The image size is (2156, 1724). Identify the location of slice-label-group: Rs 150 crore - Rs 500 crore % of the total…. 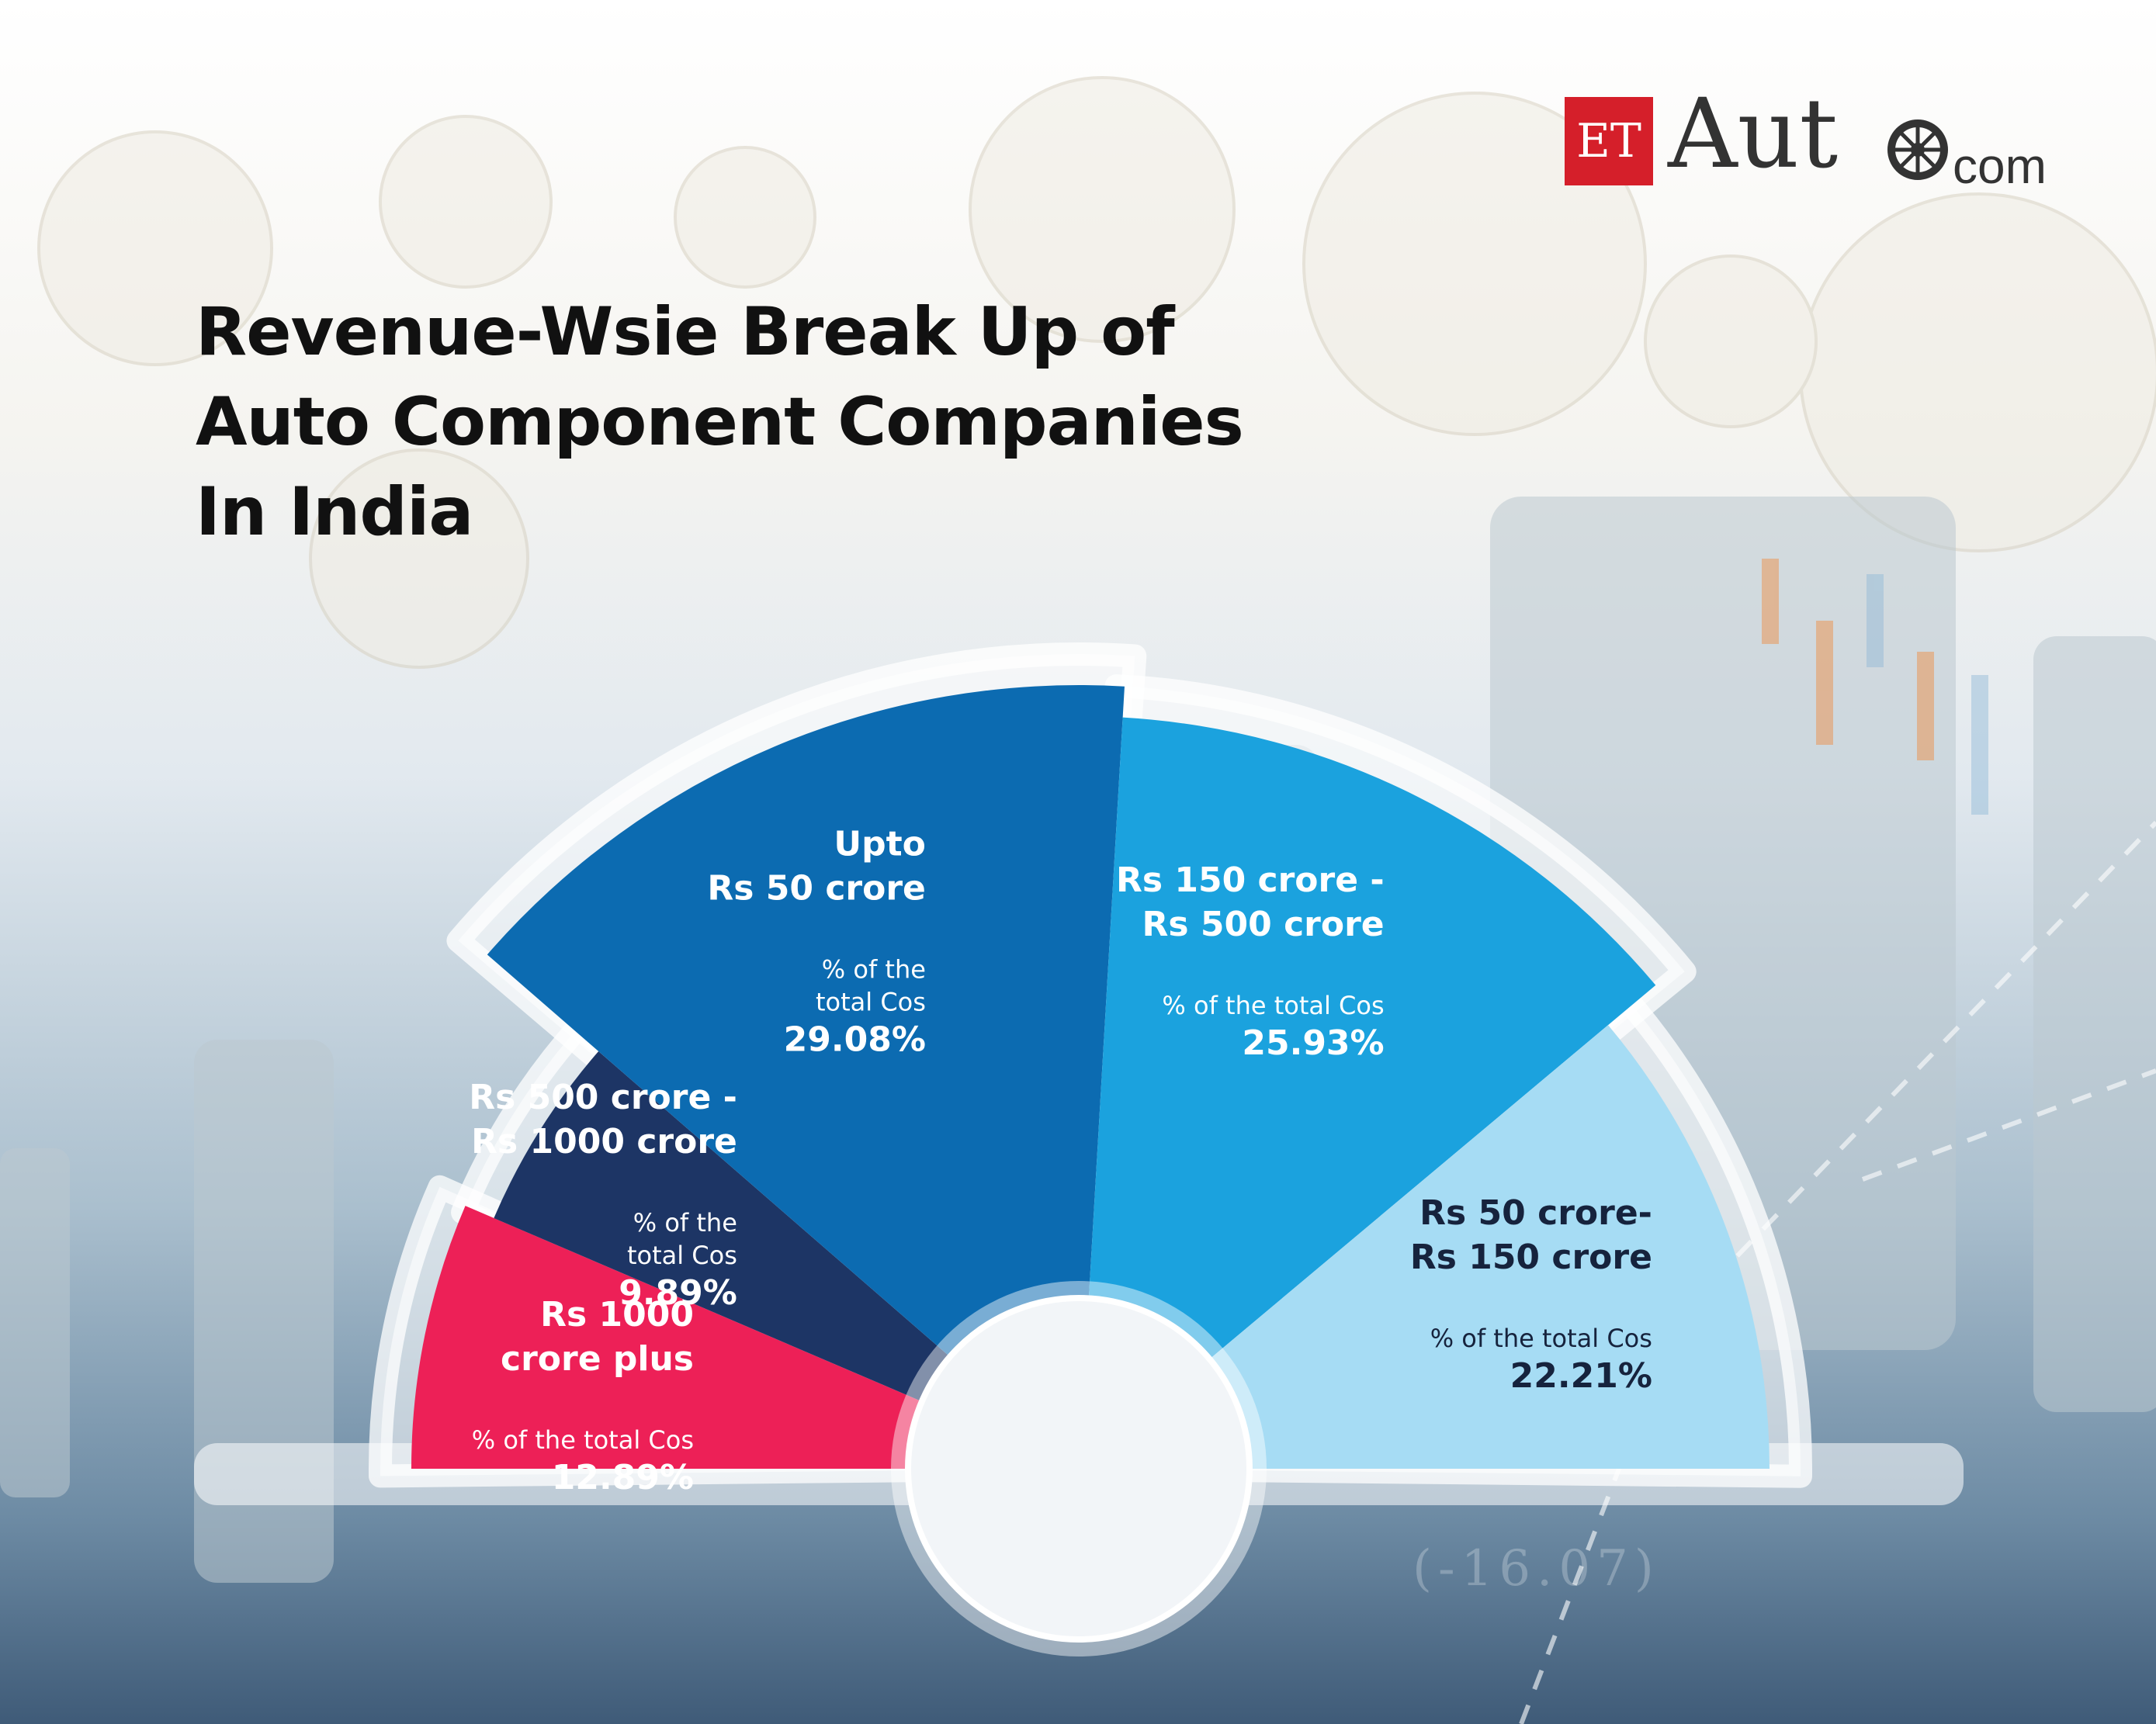
(1250, 961).